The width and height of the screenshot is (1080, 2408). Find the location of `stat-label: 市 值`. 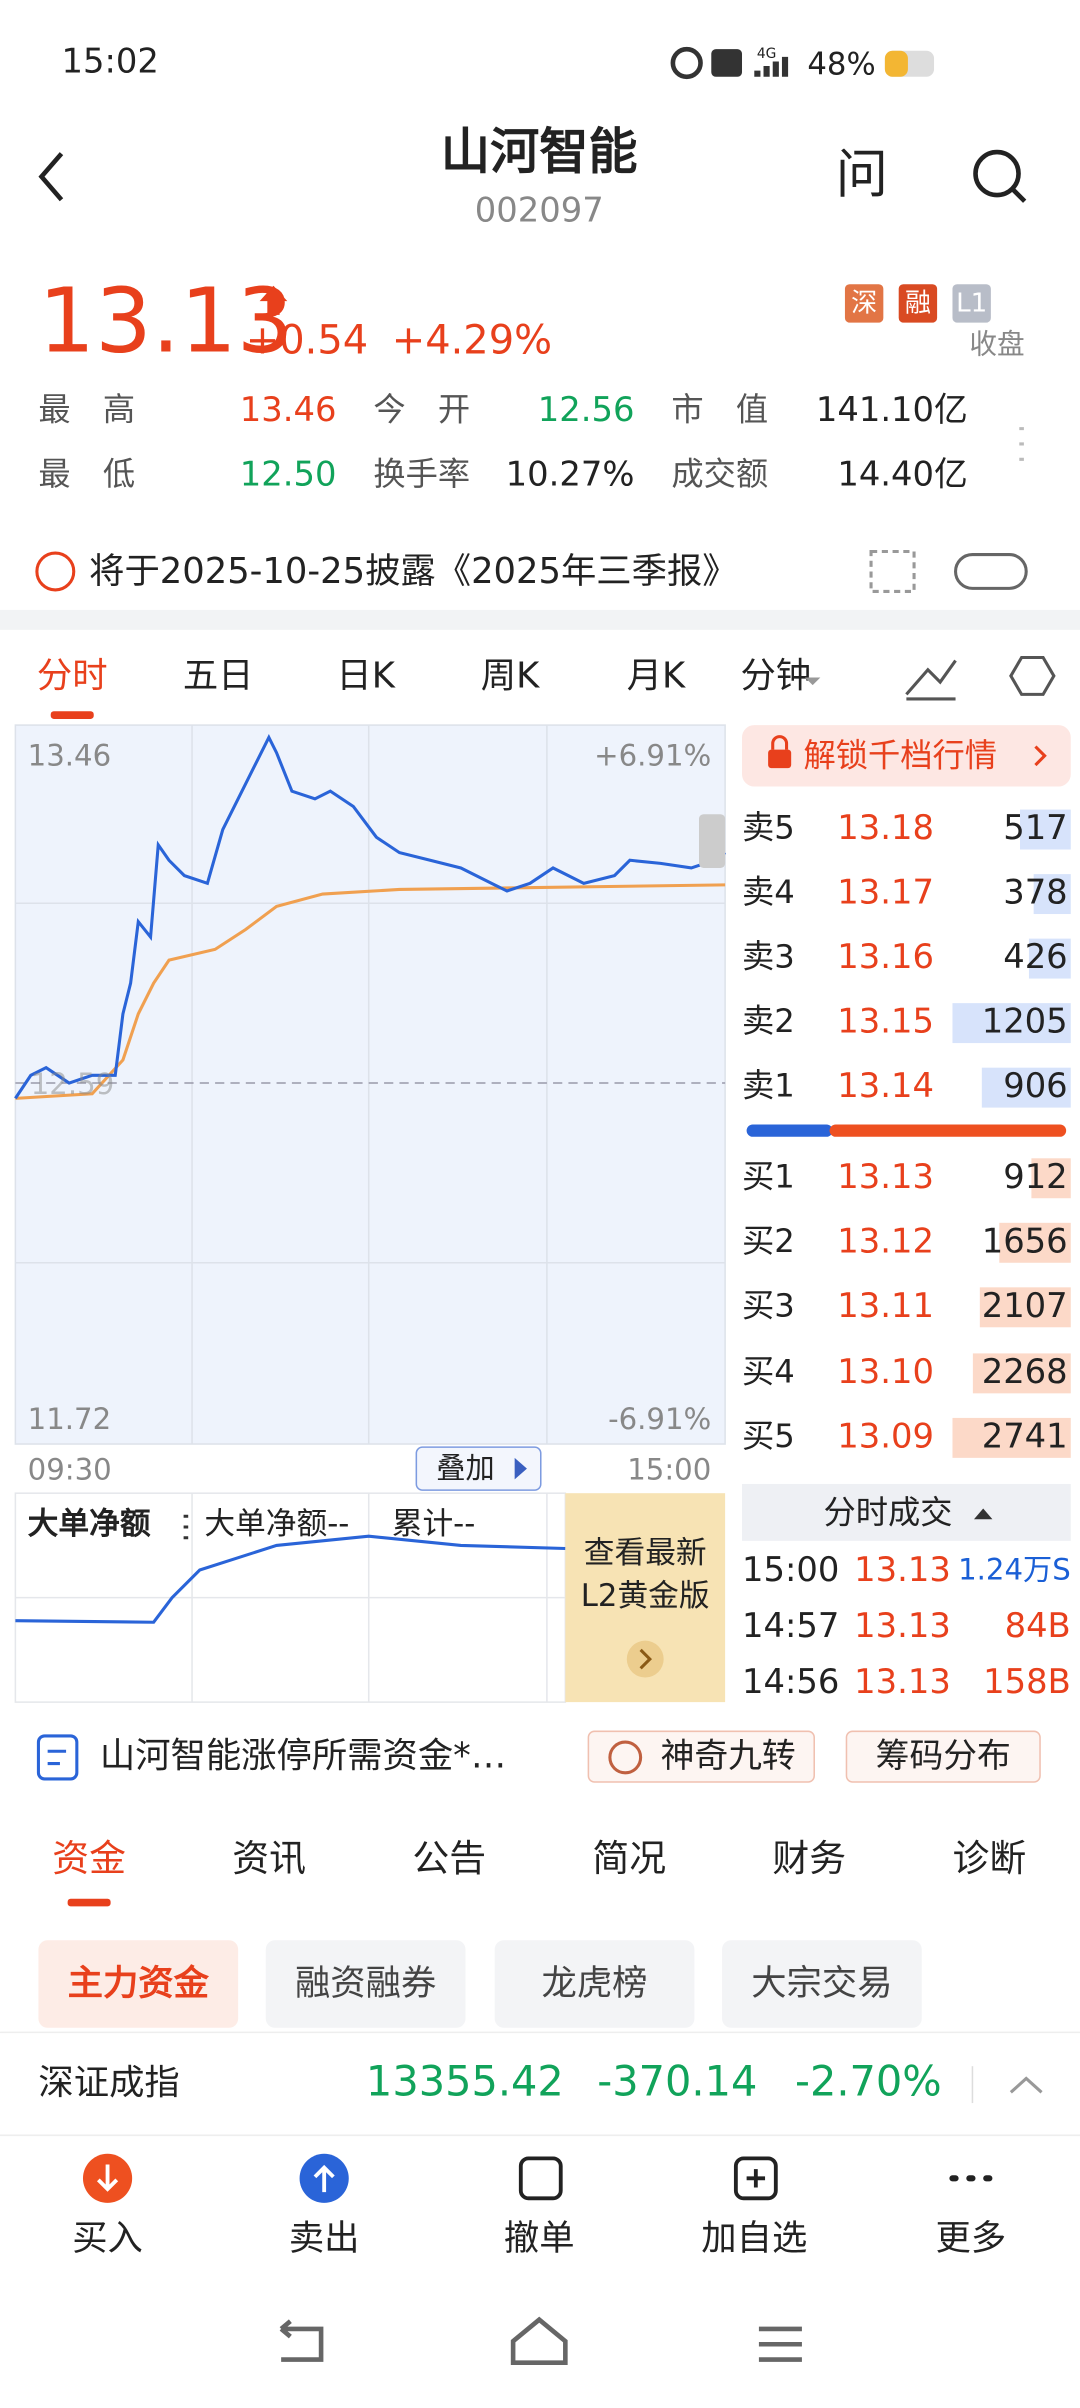

stat-label: 市 值 is located at coordinates (719, 410).